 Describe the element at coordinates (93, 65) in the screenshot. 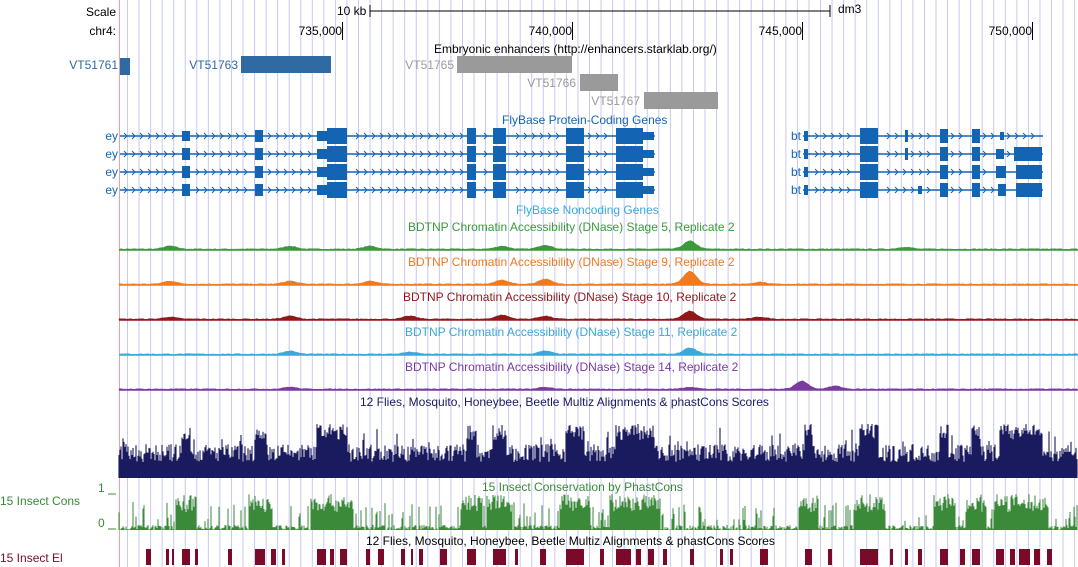

I see `enhancer-label: VT51761` at that location.